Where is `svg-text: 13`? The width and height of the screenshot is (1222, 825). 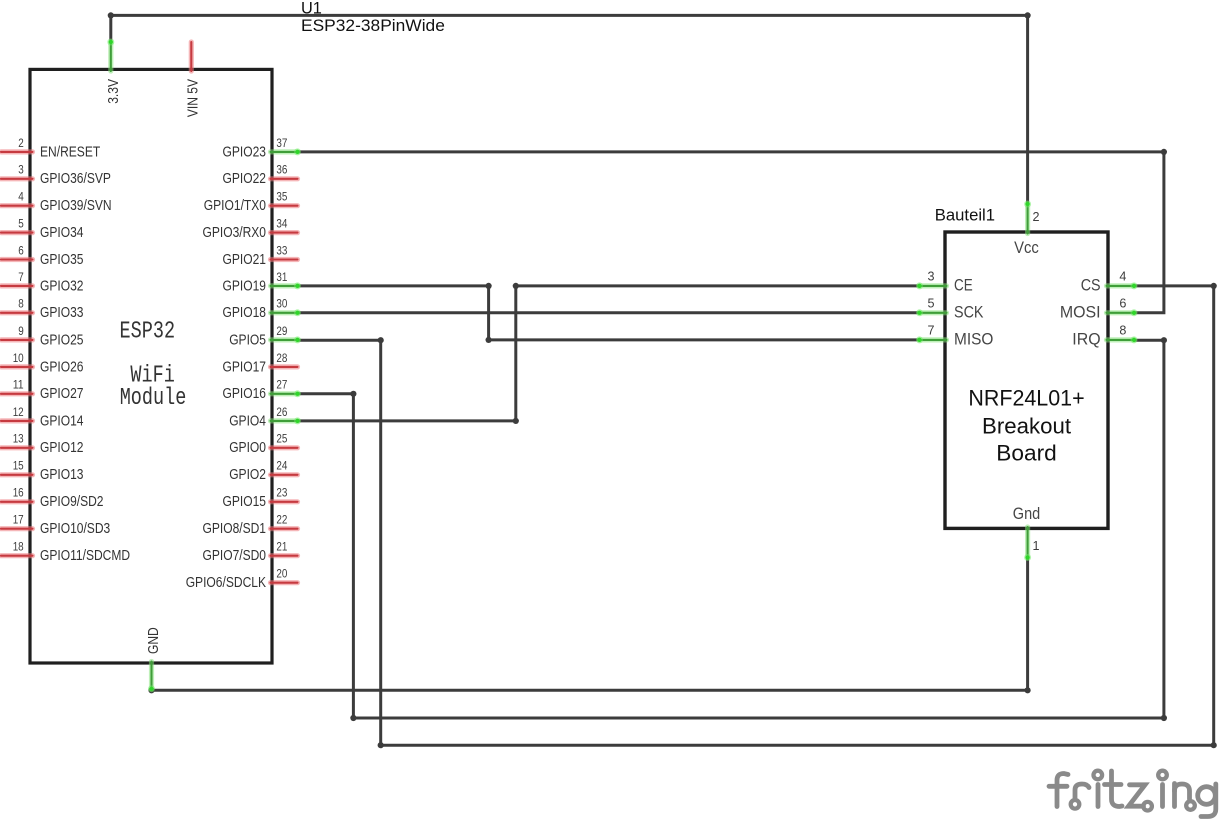 svg-text: 13 is located at coordinates (18, 439).